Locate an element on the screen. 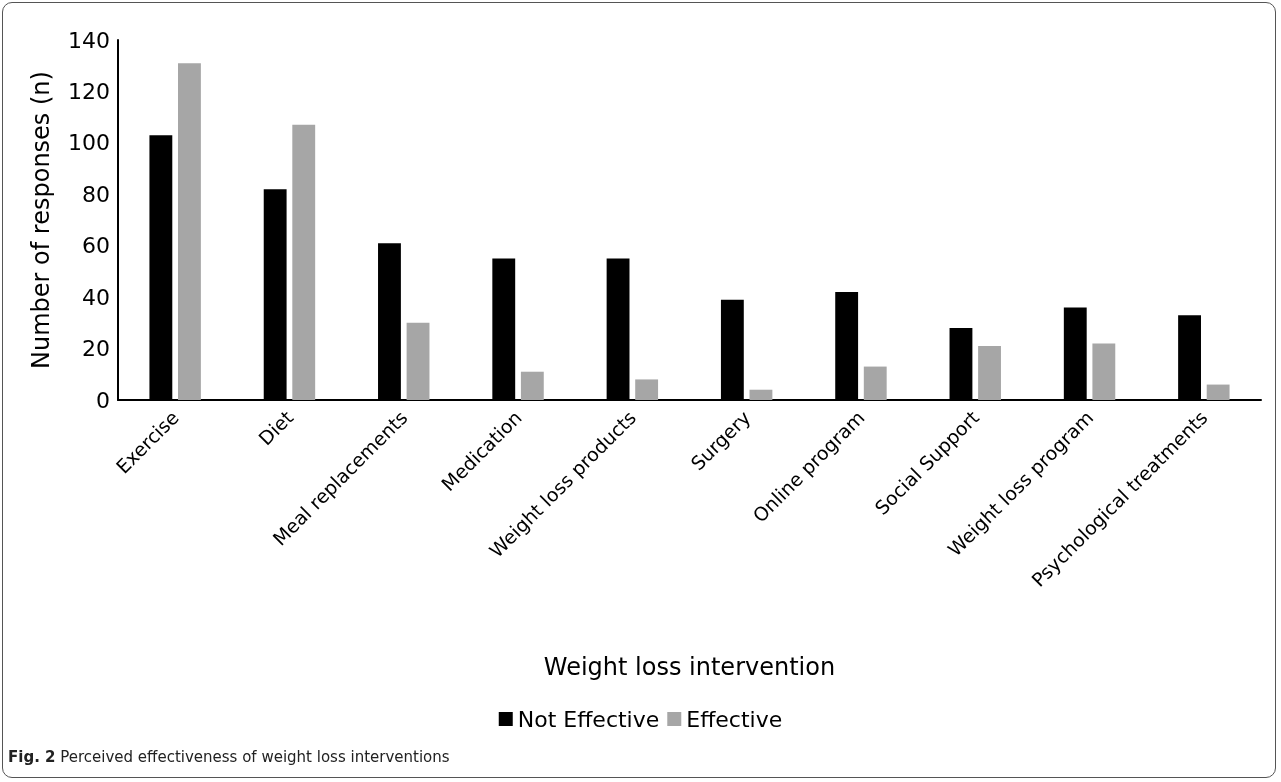 This screenshot has width=1281, height=782. legend-label: Not Effective is located at coordinates (588, 719).